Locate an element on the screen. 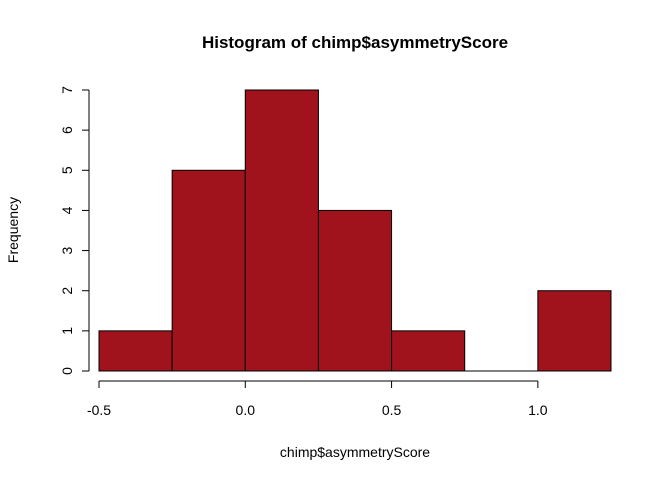 The width and height of the screenshot is (672, 480). x-tick-label: -0.5 is located at coordinates (99, 410).